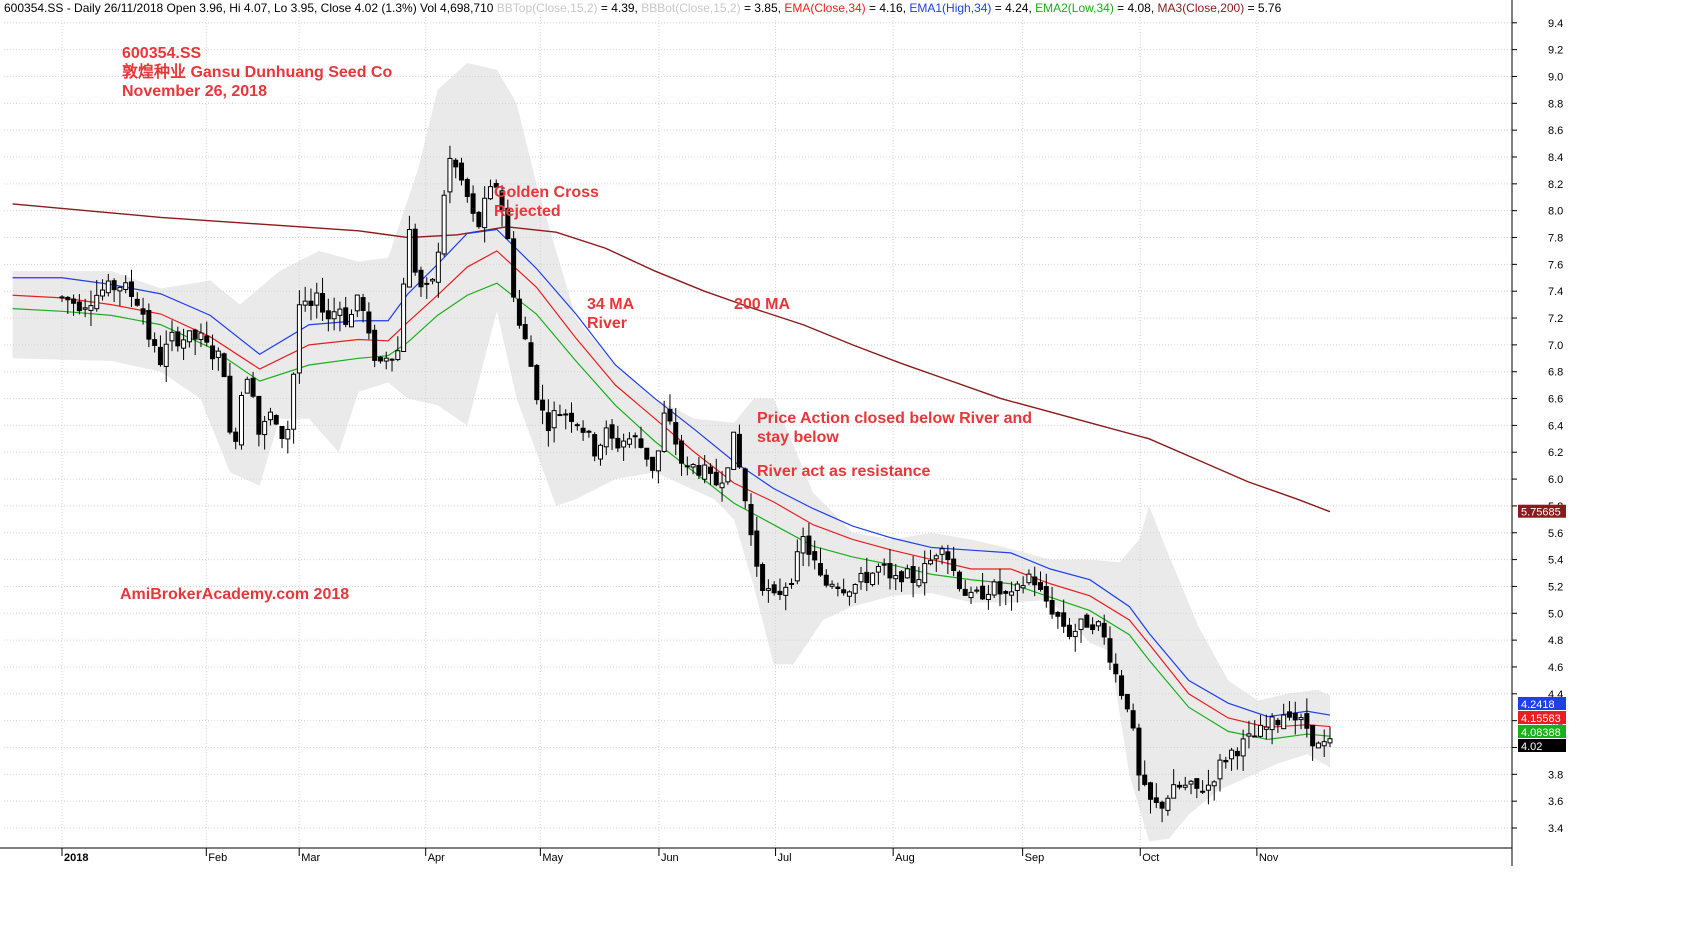 This screenshot has width=1693, height=934. I want to click on y-tick-label: 8.6, so click(1555, 131).